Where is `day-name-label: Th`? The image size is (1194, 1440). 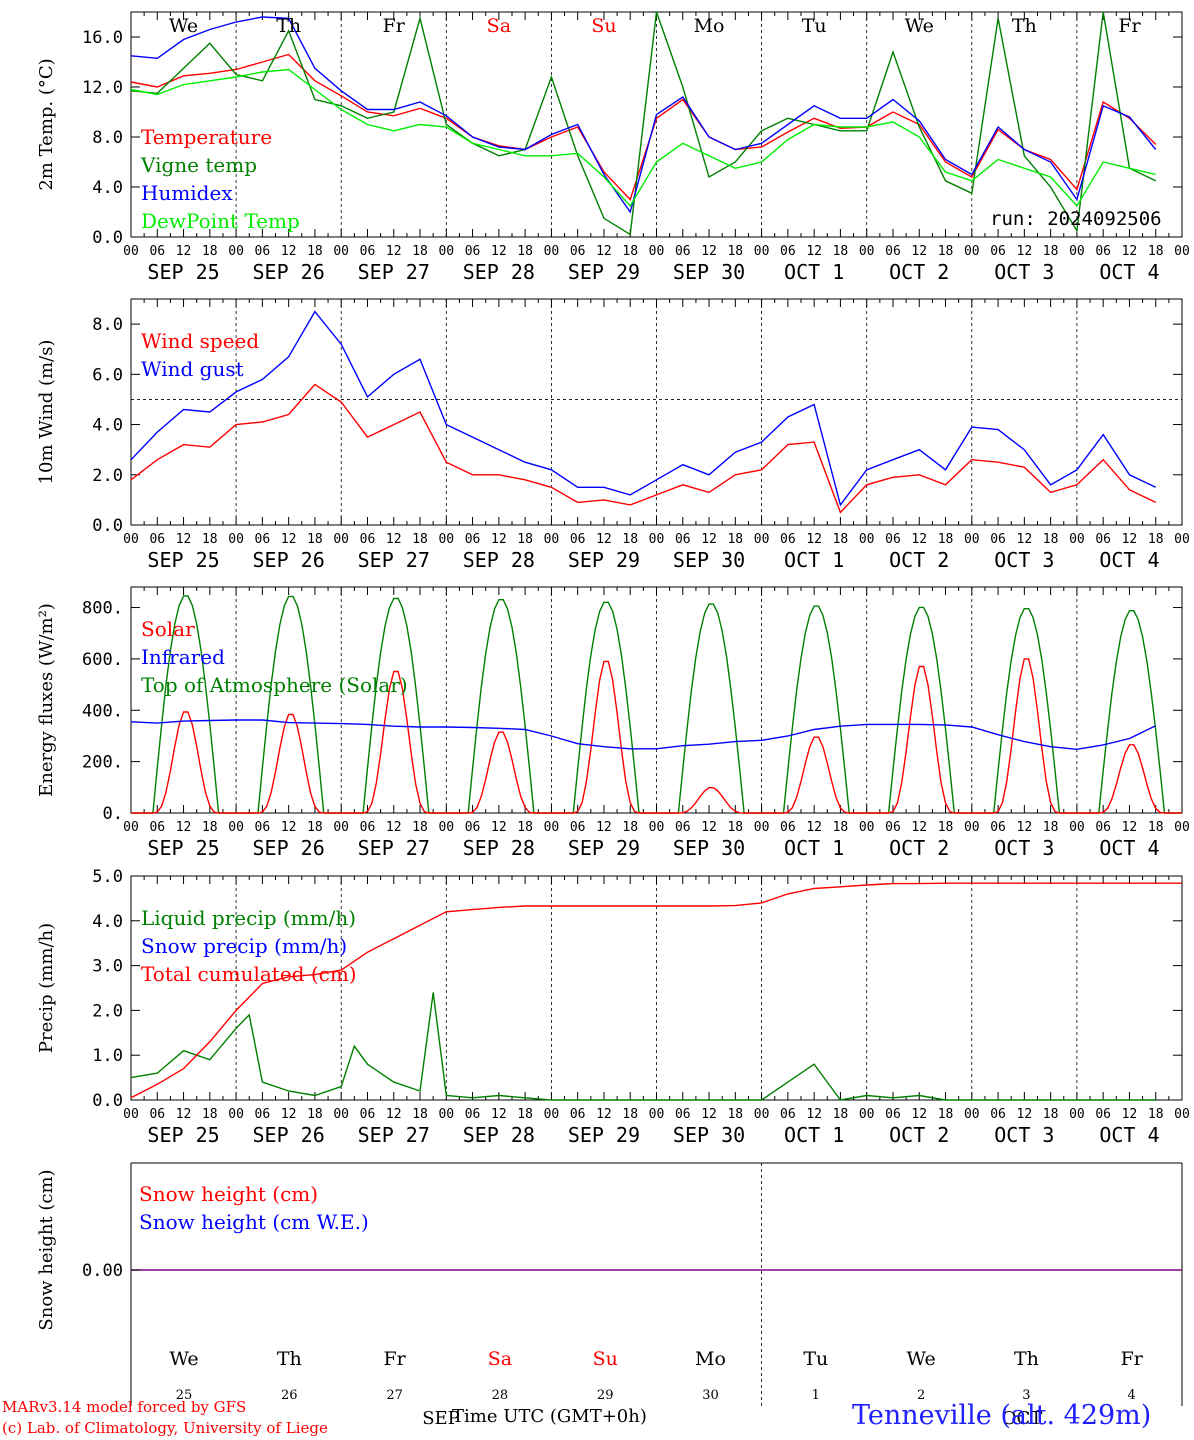
day-name-label: Th is located at coordinates (1026, 1359).